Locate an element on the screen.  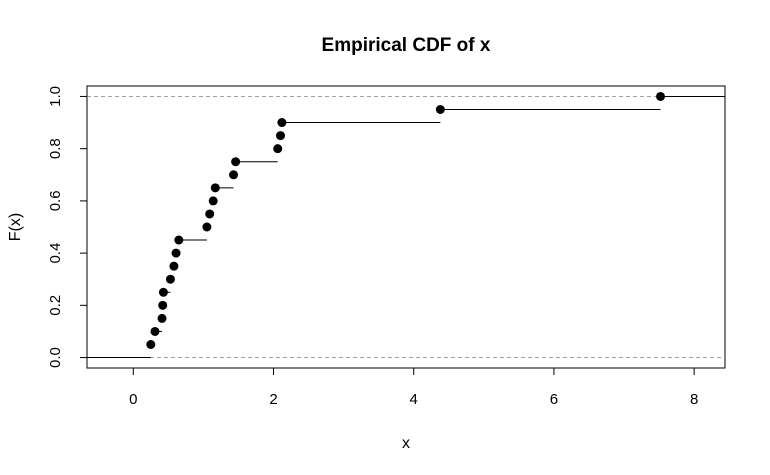
y-tick-label: 0.6 is located at coordinates (55, 200).